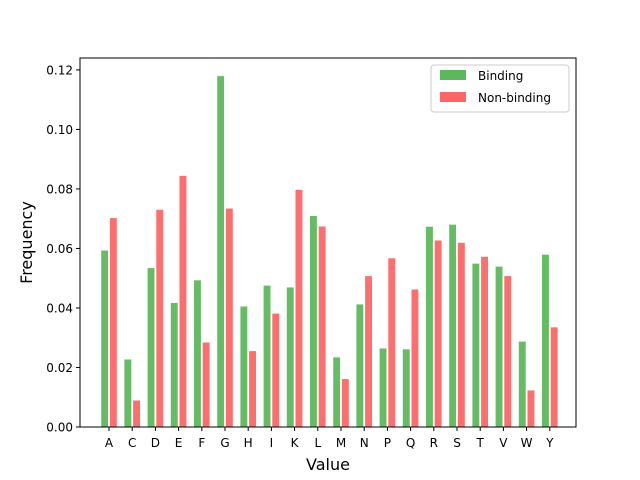 Image resolution: width=640 pixels, height=480 pixels. I want to click on bar-binding-F, so click(197, 353).